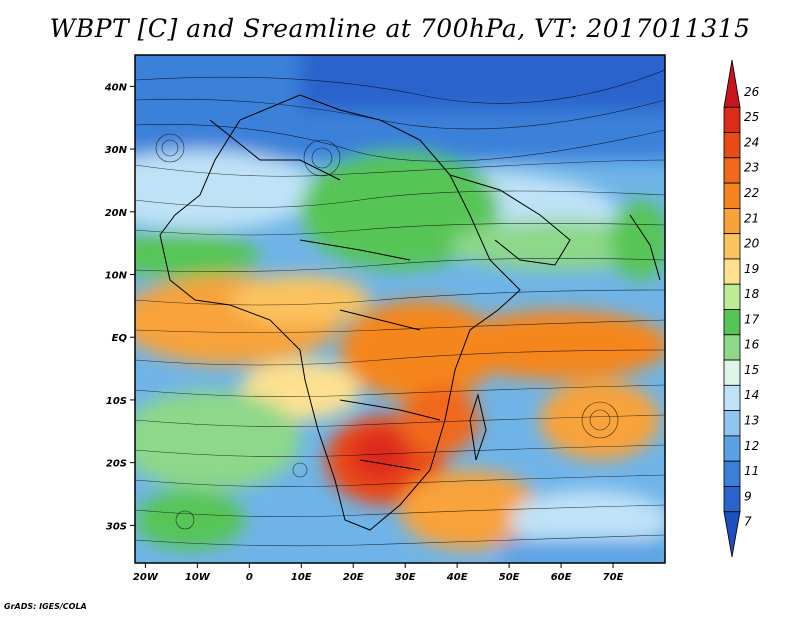 Image resolution: width=800 pixels, height=618 pixels. What do you see at coordinates (751, 395) in the screenshot?
I see `colorbar-label: 14` at bounding box center [751, 395].